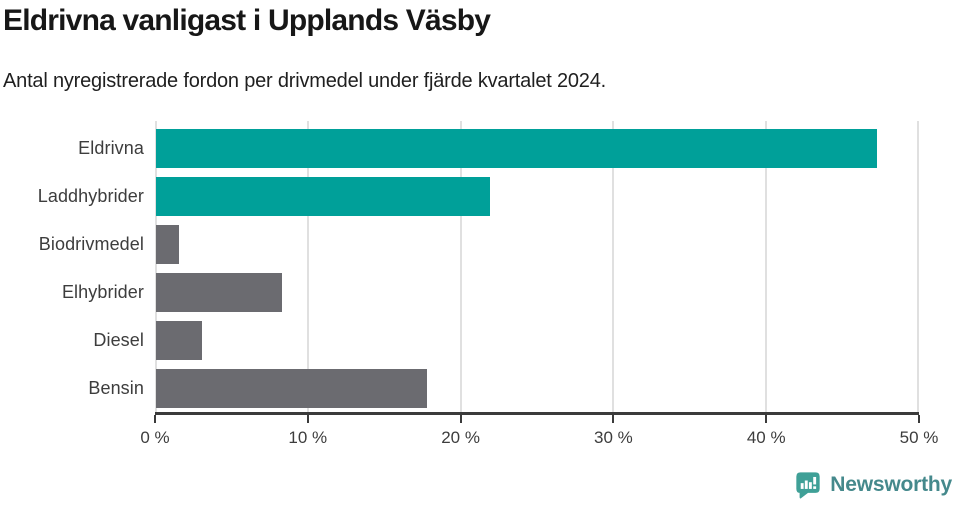 This screenshot has width=960, height=505. What do you see at coordinates (91, 243) in the screenshot?
I see `category-label: Biodrivmedel` at bounding box center [91, 243].